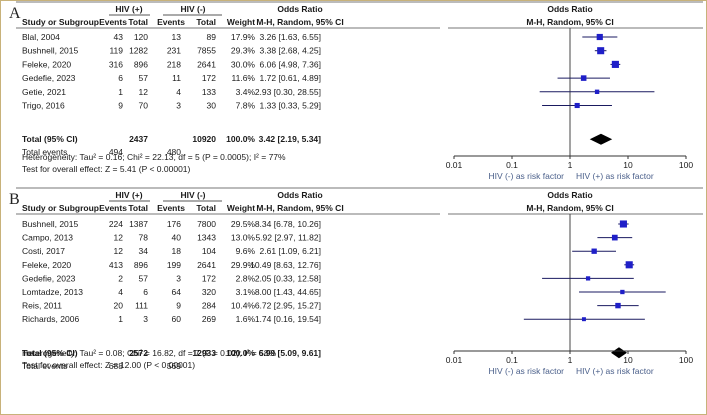  I want to click on panel-b-total2-header: Total, so click(206, 208).